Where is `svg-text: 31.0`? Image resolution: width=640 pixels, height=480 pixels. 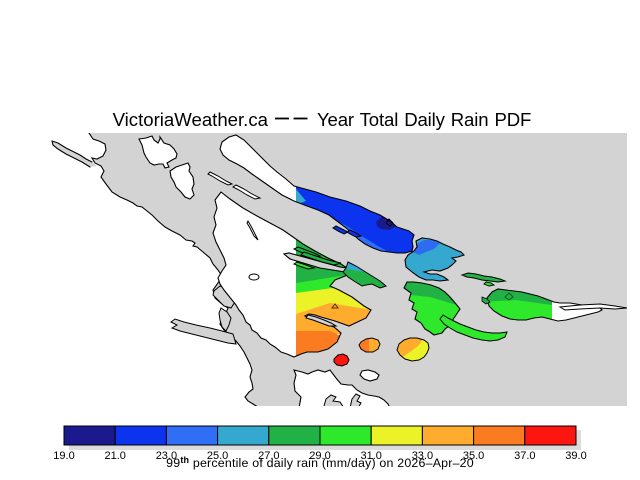 svg-text: 31.0 is located at coordinates (370, 456).